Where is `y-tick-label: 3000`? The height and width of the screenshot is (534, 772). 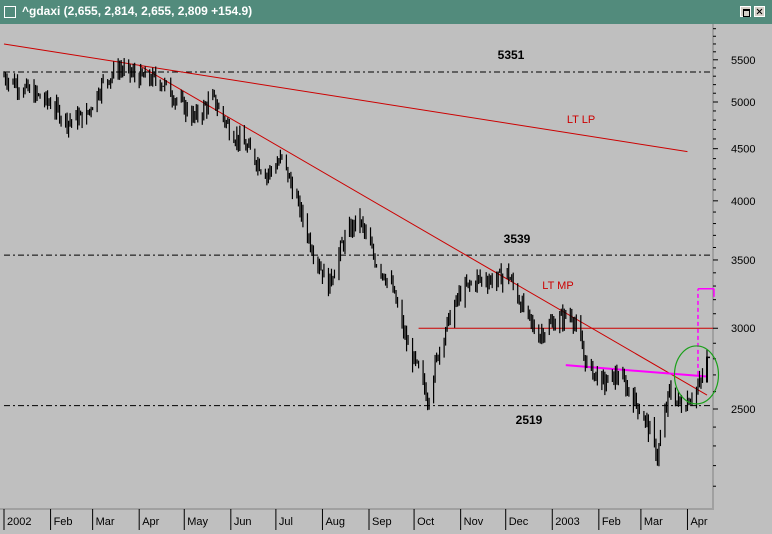
y-tick-label: 3000 is located at coordinates (743, 329).